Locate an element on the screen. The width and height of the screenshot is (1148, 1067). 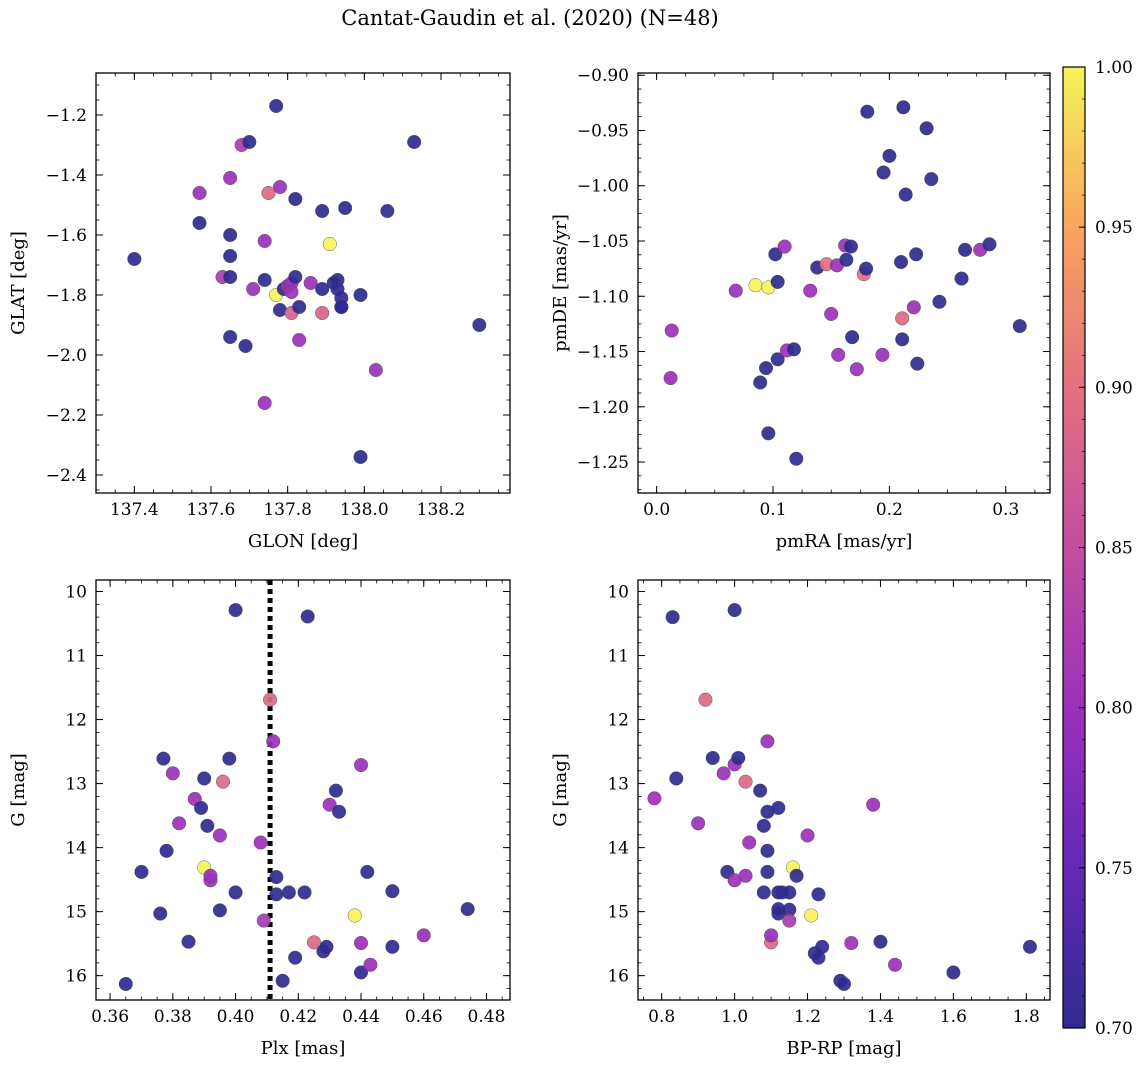
x-tick-label: 1.2 is located at coordinates (807, 1017).